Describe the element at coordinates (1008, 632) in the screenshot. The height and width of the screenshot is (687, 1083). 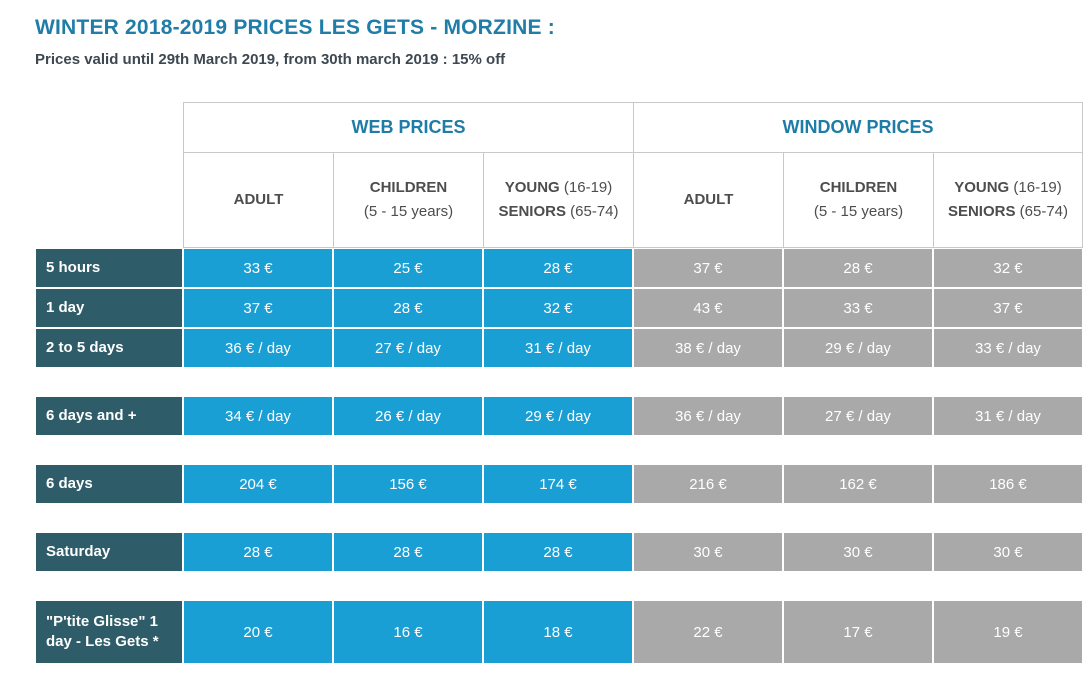
I see `price-cell: 19 €` at that location.